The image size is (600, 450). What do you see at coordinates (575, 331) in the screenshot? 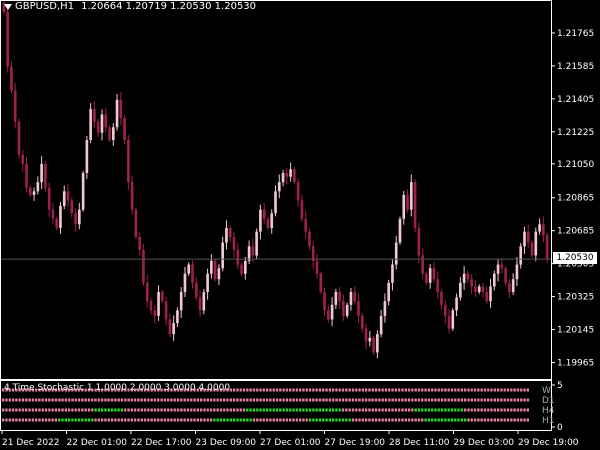
I see `price-tick-label: 1.20145` at bounding box center [575, 331].